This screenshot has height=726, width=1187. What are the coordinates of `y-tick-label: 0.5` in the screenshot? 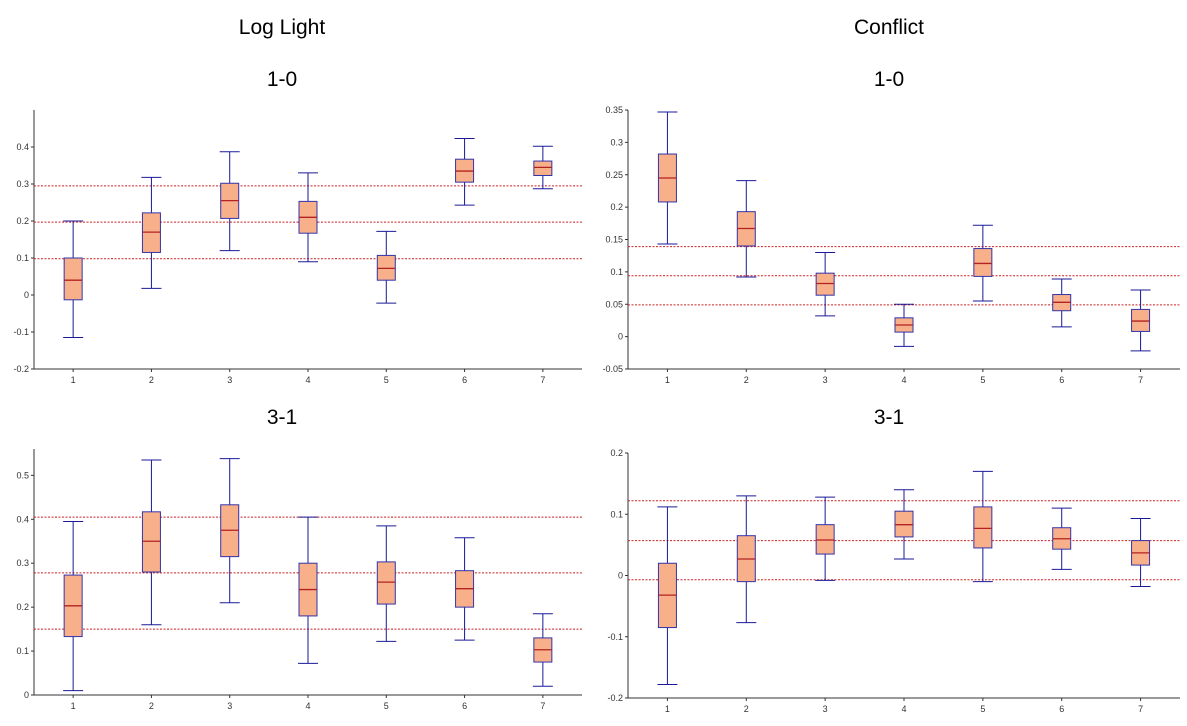 It's located at (22, 475).